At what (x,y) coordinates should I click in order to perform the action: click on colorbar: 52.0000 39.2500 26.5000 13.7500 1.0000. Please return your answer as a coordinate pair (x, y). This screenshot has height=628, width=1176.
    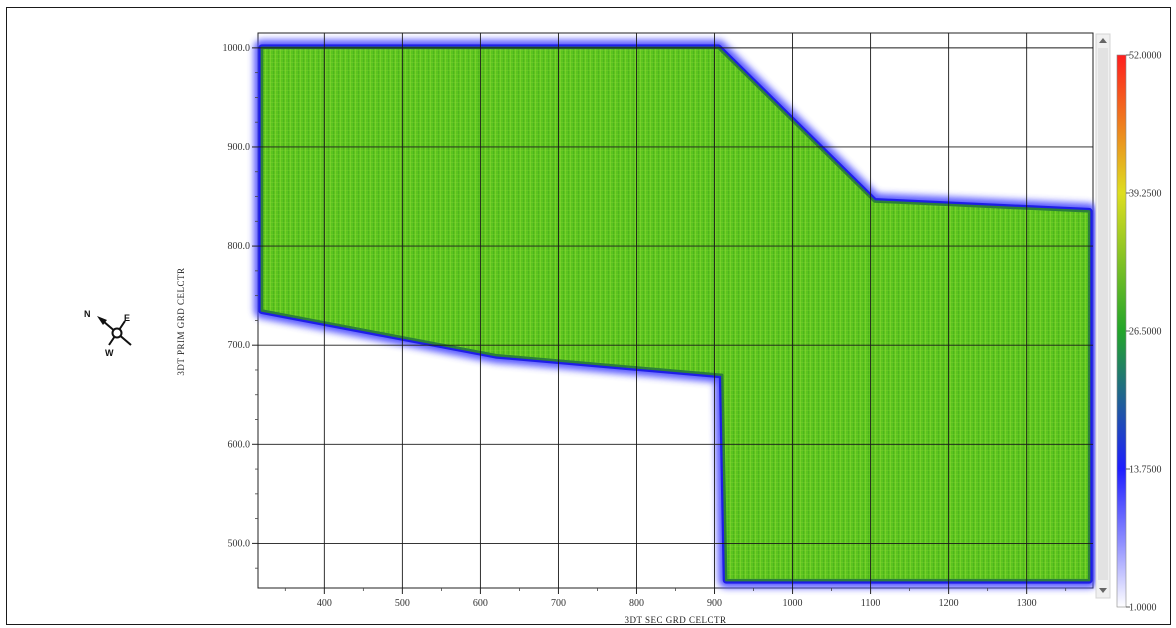
    Looking at the image, I should click on (1139, 332).